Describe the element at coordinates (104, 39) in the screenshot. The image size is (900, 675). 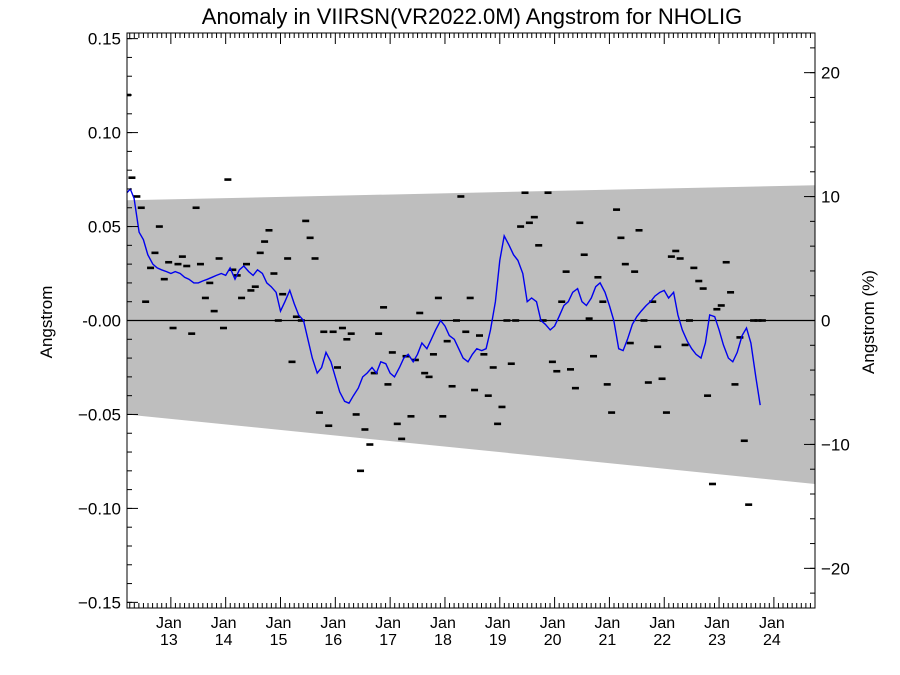
I see `y-tick-label-left: 0.15` at that location.